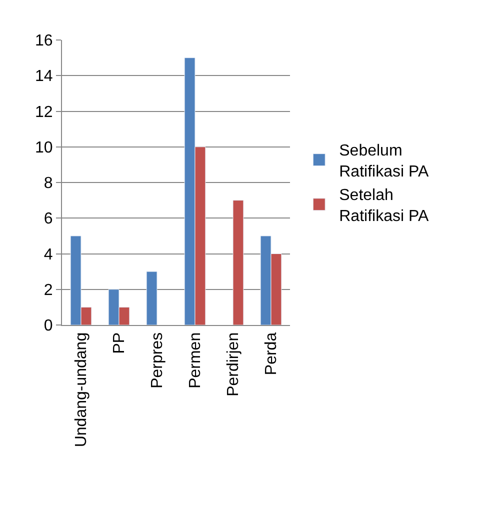 The height and width of the screenshot is (528, 502). I want to click on y-tick-label: 2, so click(48, 290).